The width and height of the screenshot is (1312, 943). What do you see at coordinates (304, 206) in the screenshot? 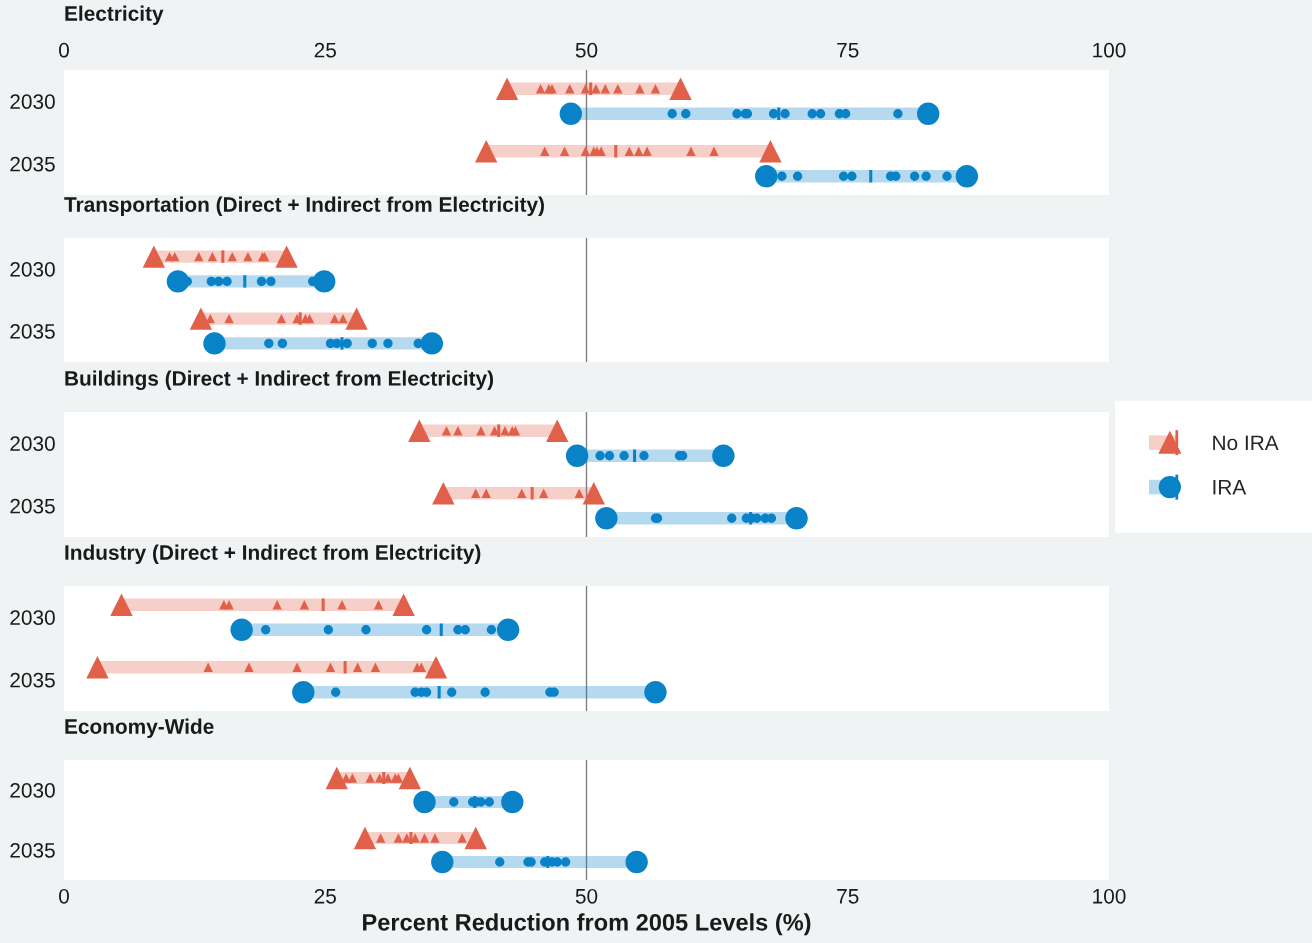
I see `chart-title: Transportation (Direct + Indirect from Electricity)` at bounding box center [304, 206].